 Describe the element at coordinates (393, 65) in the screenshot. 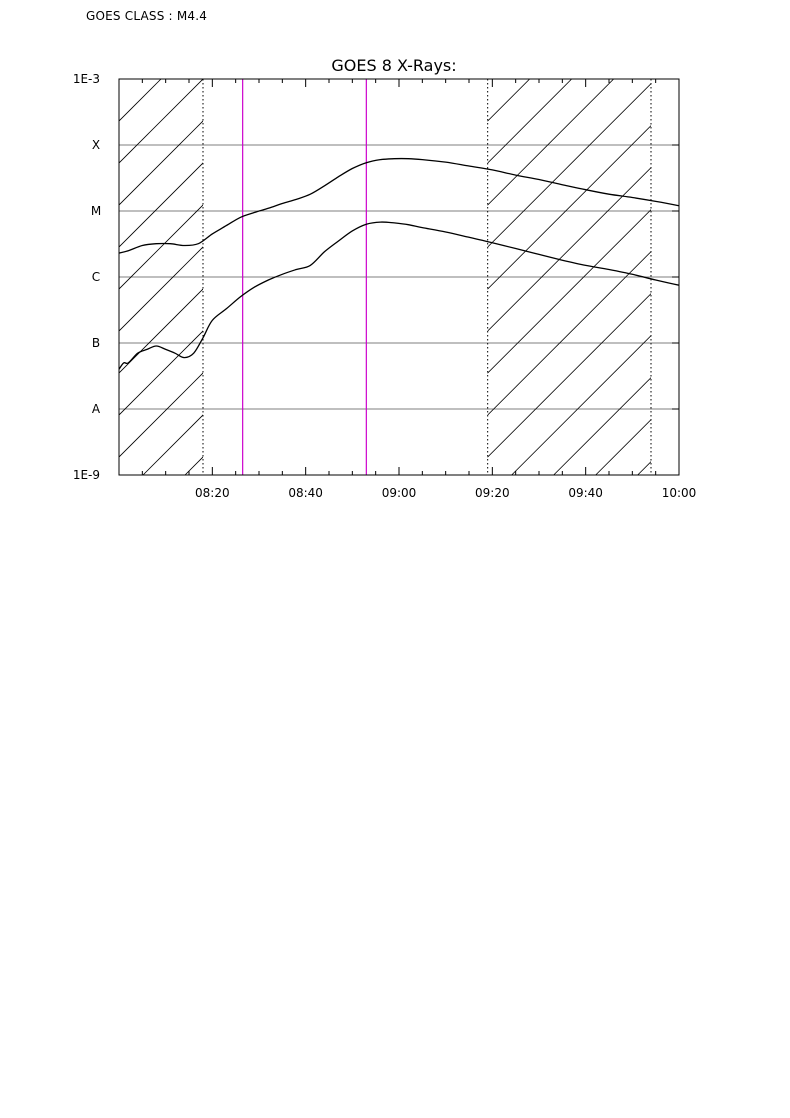

I see `chart-title: GOES 8 X-Rays:` at that location.